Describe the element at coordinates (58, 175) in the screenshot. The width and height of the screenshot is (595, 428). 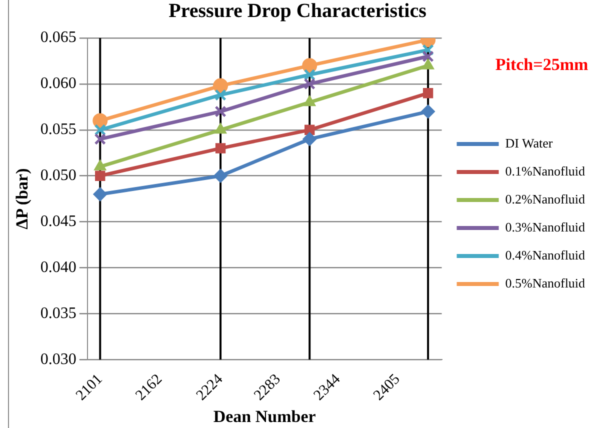
I see `y-tick-label: 0.050` at that location.